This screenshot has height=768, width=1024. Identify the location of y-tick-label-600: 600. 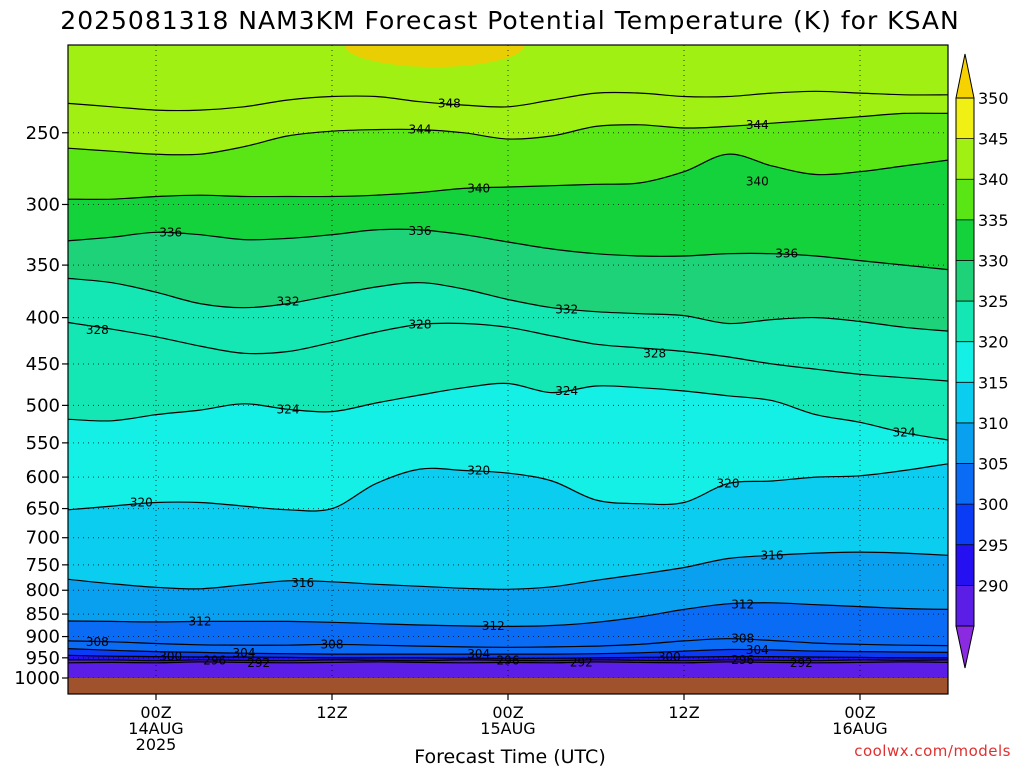
(43, 477).